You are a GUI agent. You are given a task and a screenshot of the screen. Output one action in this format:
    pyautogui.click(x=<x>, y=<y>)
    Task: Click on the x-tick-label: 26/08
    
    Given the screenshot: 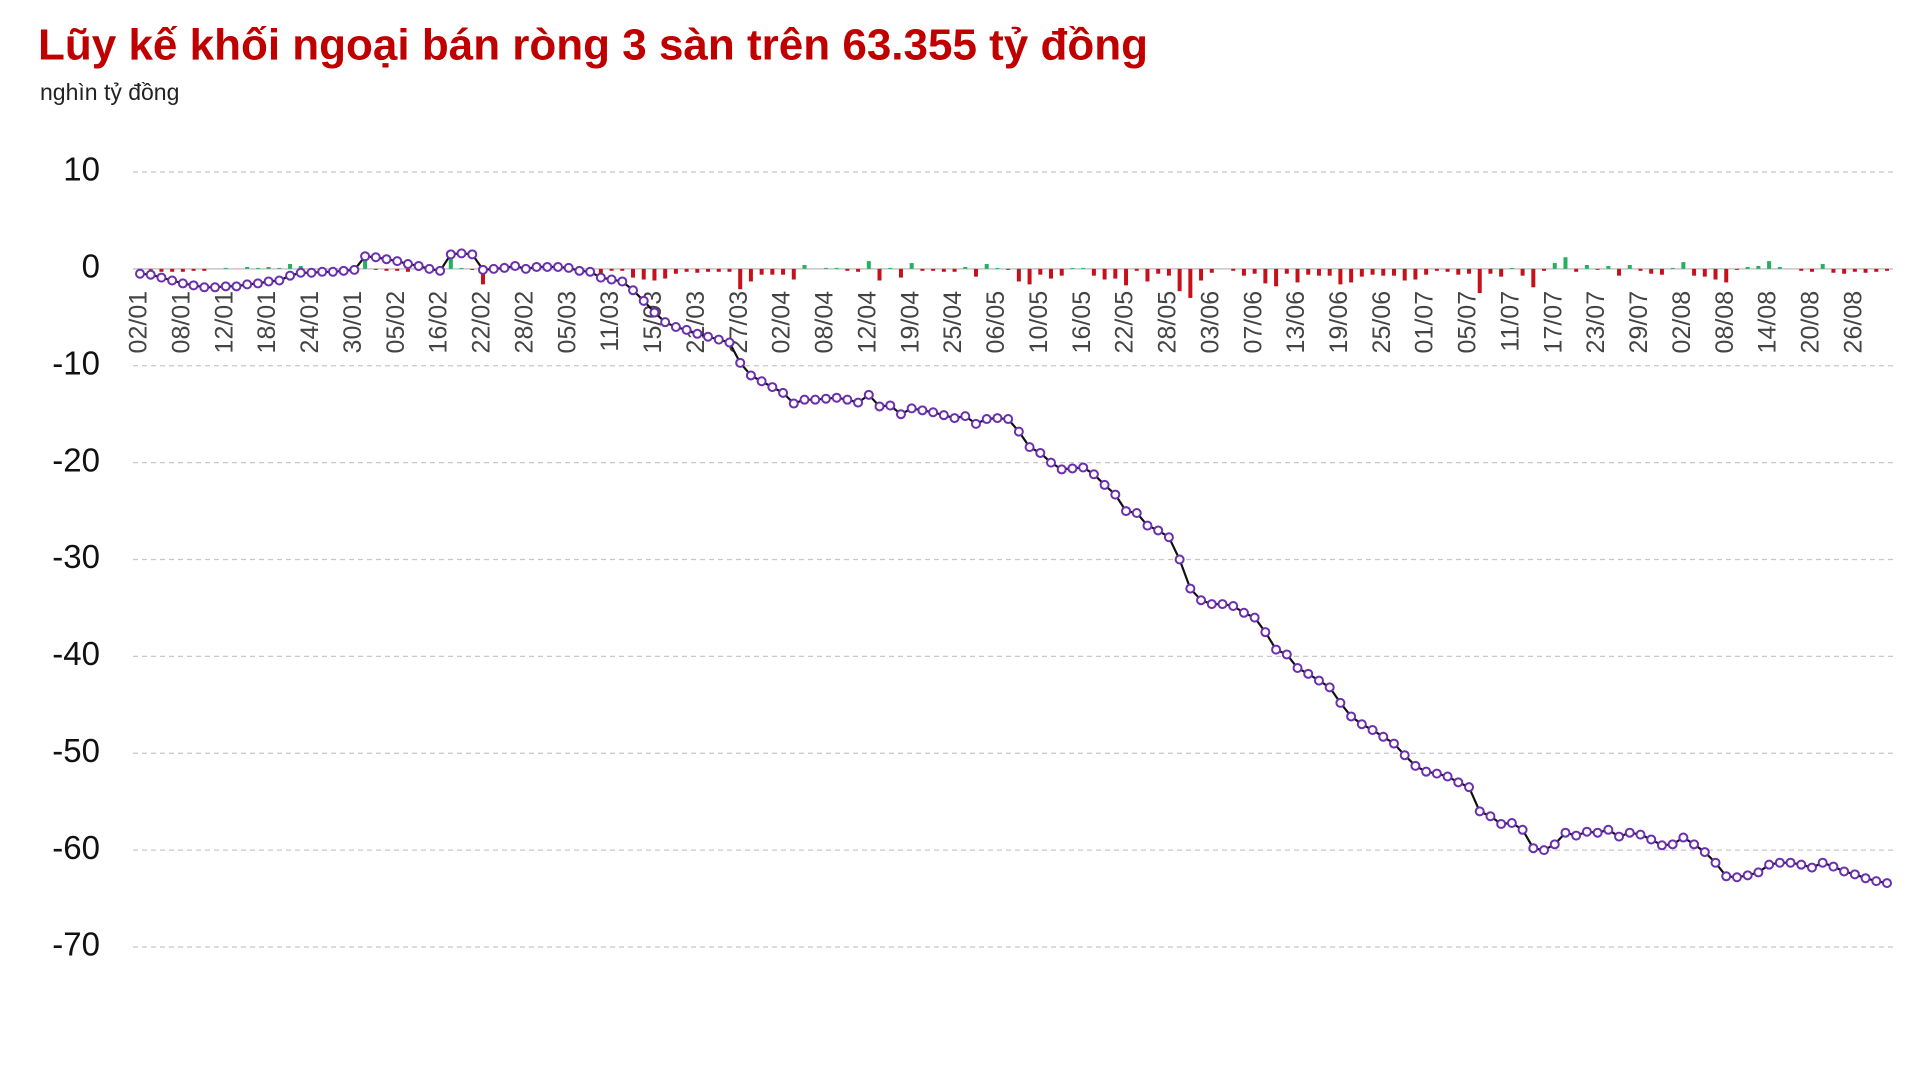 What is the action you would take?
    pyautogui.click(x=1853, y=322)
    